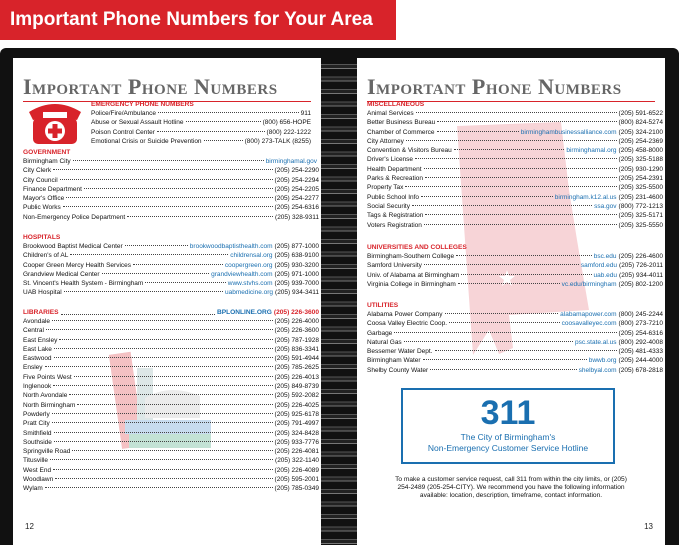  I want to click on phone: (205) 244-4000, so click(640, 361).